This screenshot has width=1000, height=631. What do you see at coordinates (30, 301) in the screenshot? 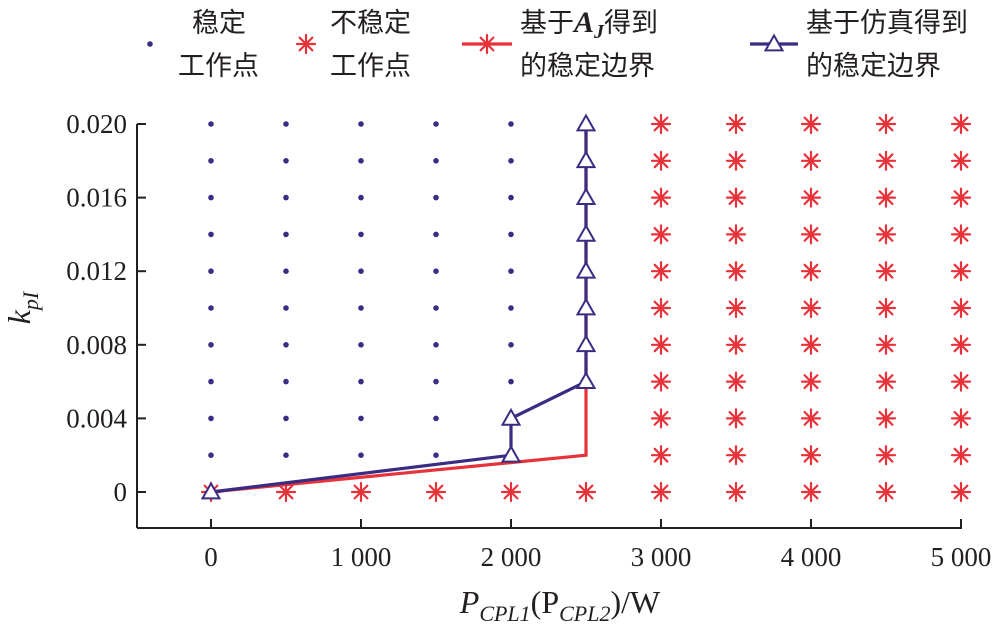
I see `y-axis-label-sub: pI` at bounding box center [30, 301].